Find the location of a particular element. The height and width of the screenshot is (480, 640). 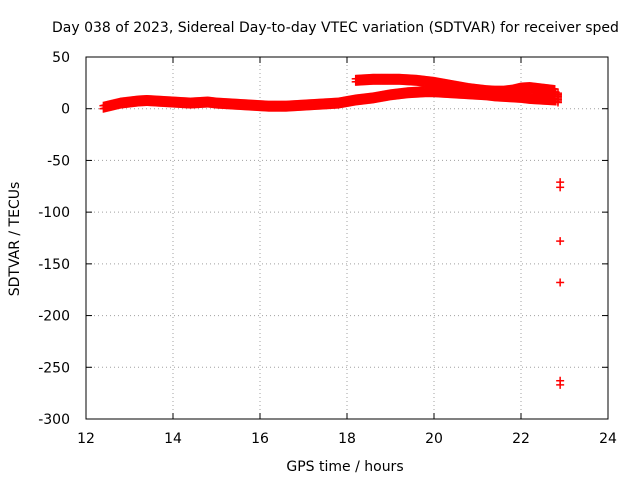

x-tick-label: 12 is located at coordinates (86, 439).